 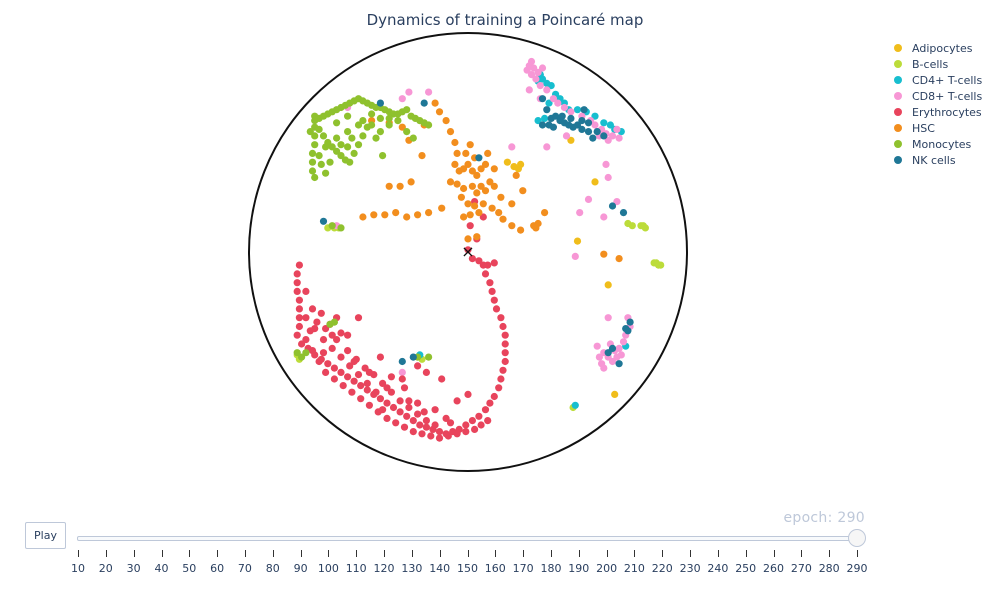 What do you see at coordinates (829, 568) in the screenshot?
I see `slider-tick-label: 280` at bounding box center [829, 568].